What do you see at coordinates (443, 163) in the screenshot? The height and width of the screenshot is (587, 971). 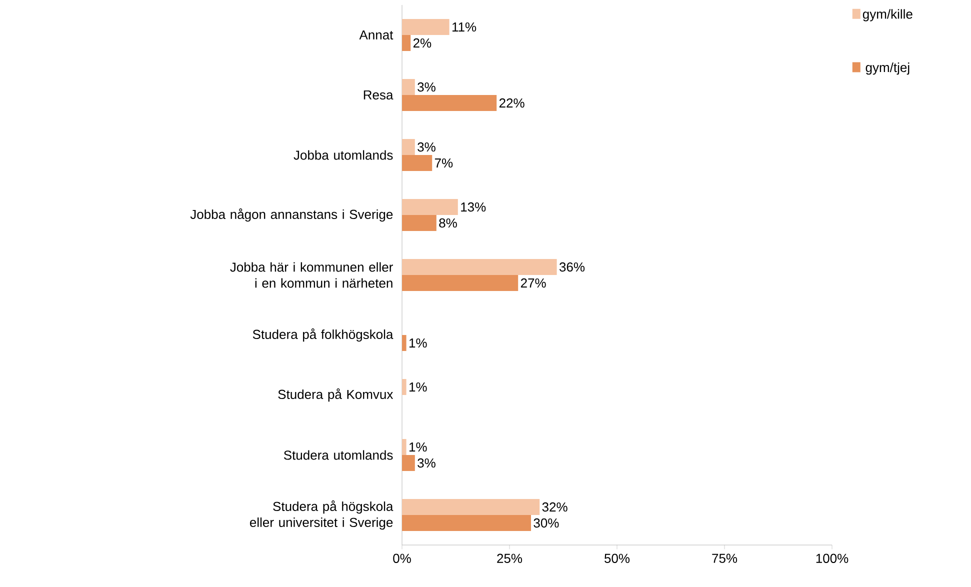 I see `data-label: 7%` at bounding box center [443, 163].